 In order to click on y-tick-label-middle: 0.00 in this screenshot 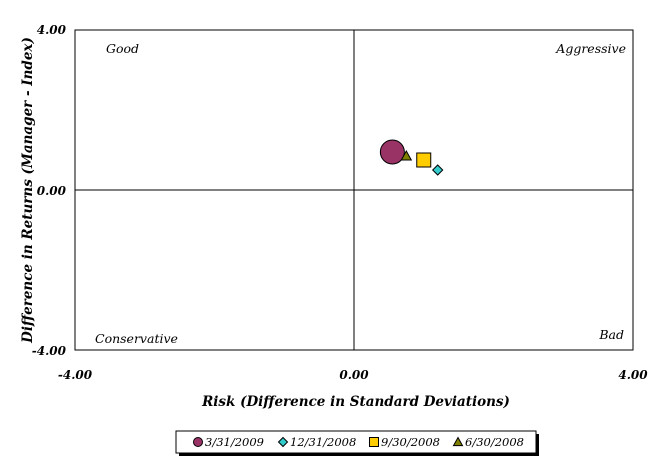, I will do `click(52, 191)`.